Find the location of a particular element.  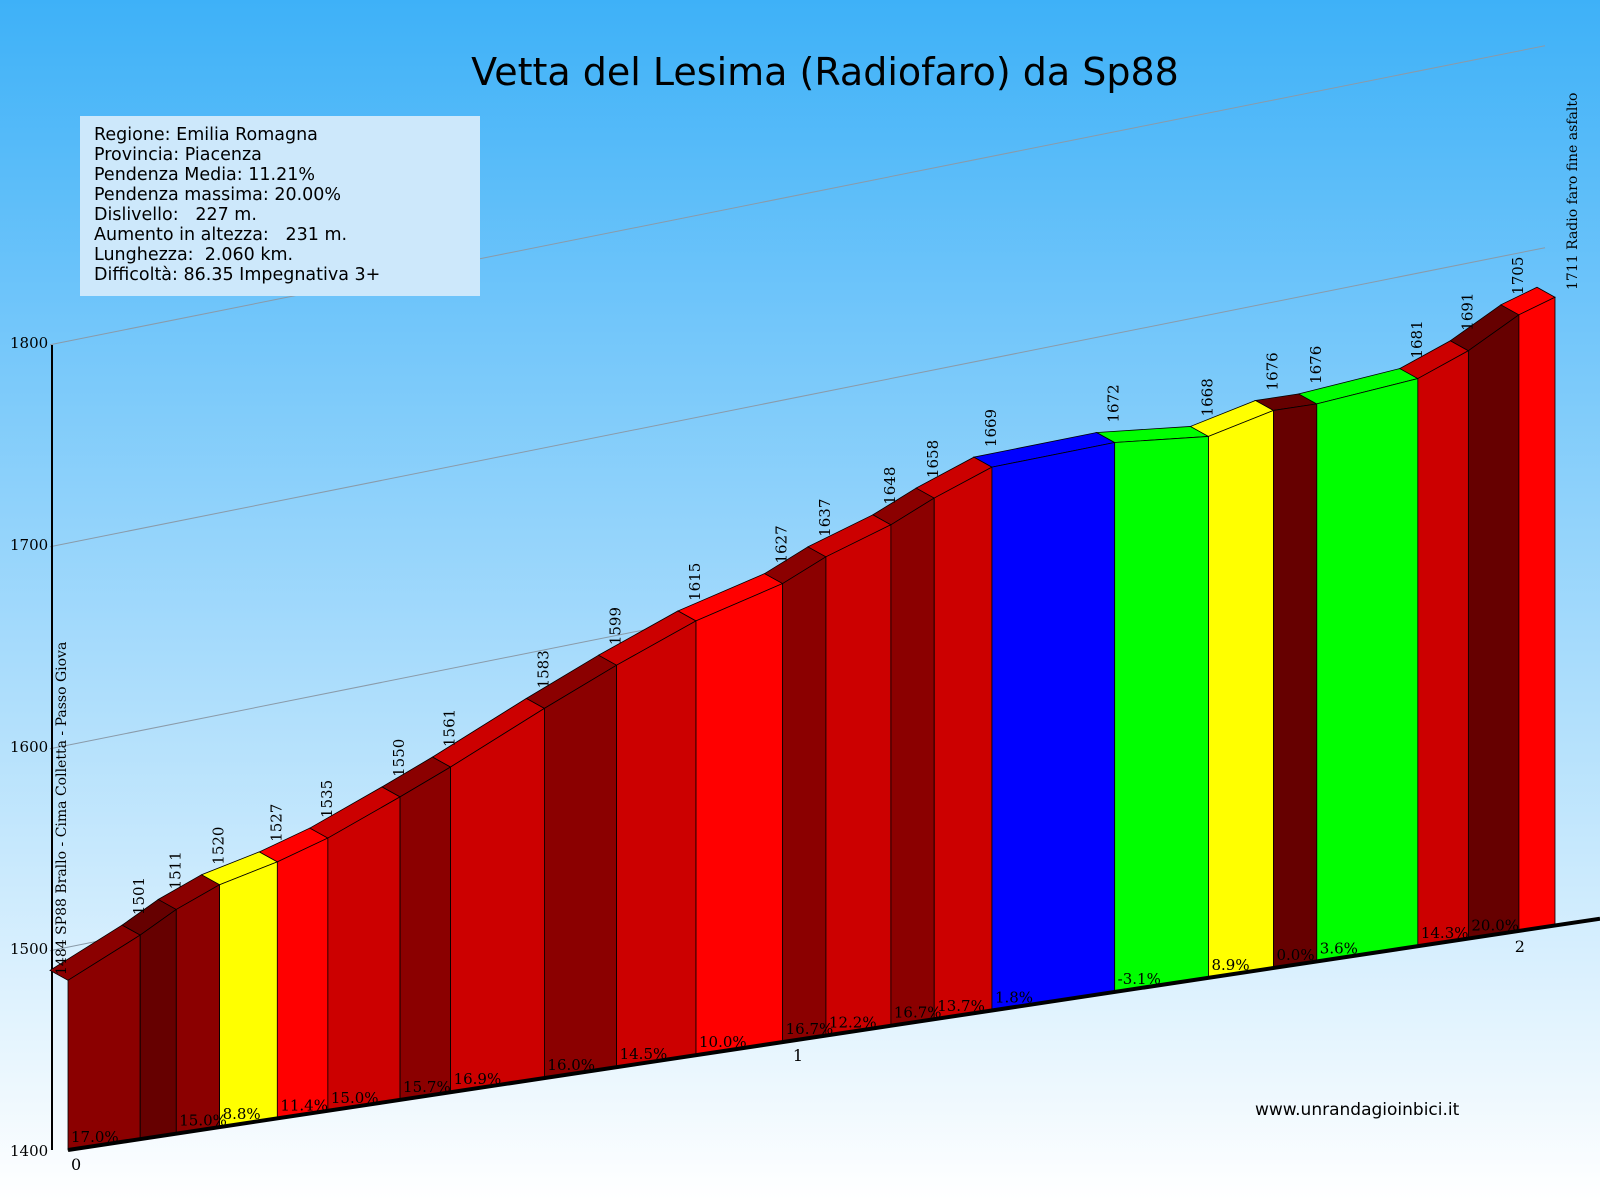

info-province: Provincia: Piacenza is located at coordinates (178, 155).